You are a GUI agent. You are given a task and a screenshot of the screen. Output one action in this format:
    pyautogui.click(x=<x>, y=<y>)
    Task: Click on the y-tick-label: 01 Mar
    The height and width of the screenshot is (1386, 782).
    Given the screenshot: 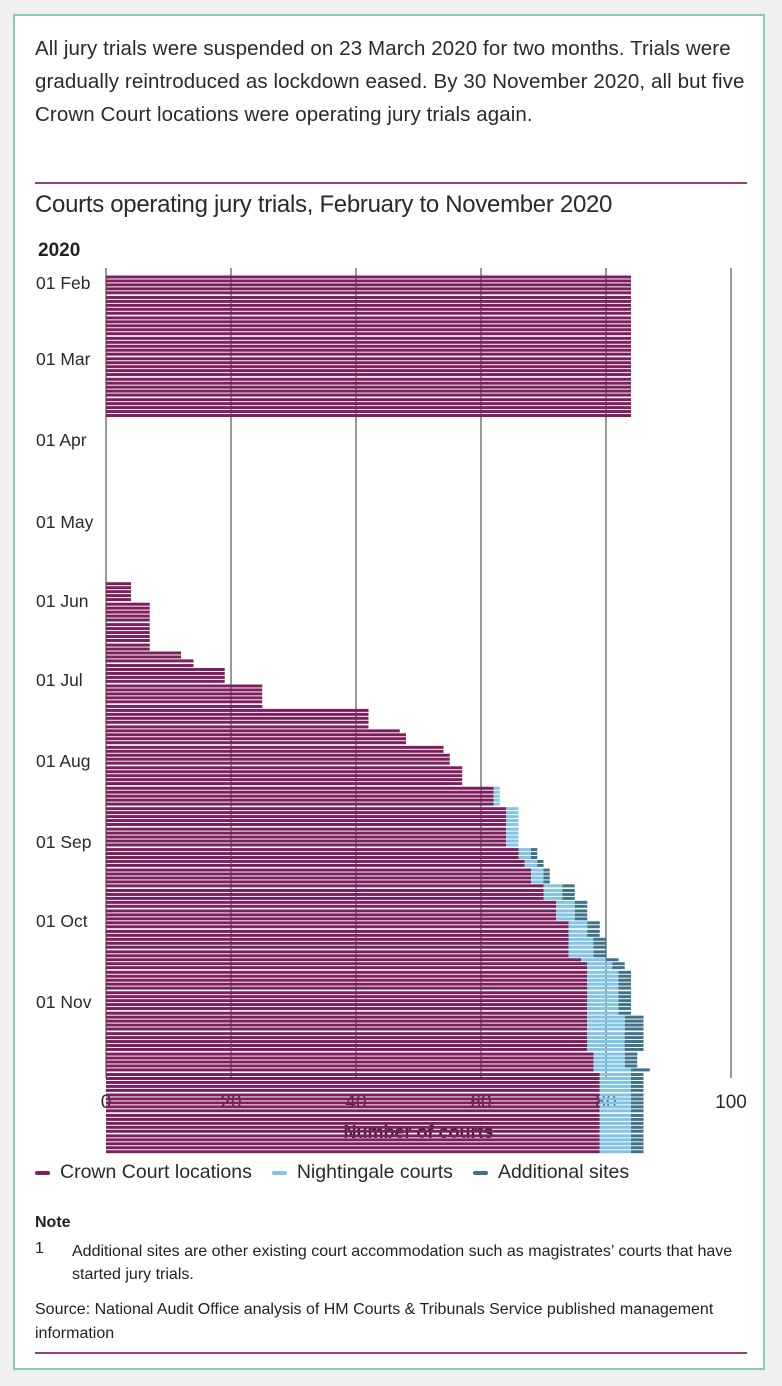 What is the action you would take?
    pyautogui.click(x=63, y=359)
    